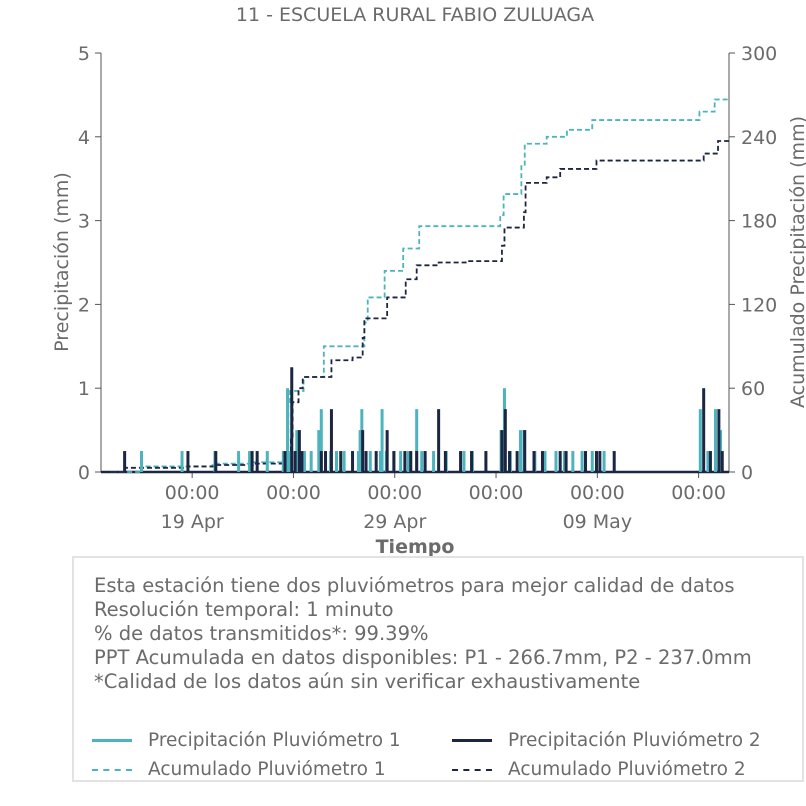  Describe the element at coordinates (759, 54) in the screenshot. I see `y-tick-label-right: 300` at that location.